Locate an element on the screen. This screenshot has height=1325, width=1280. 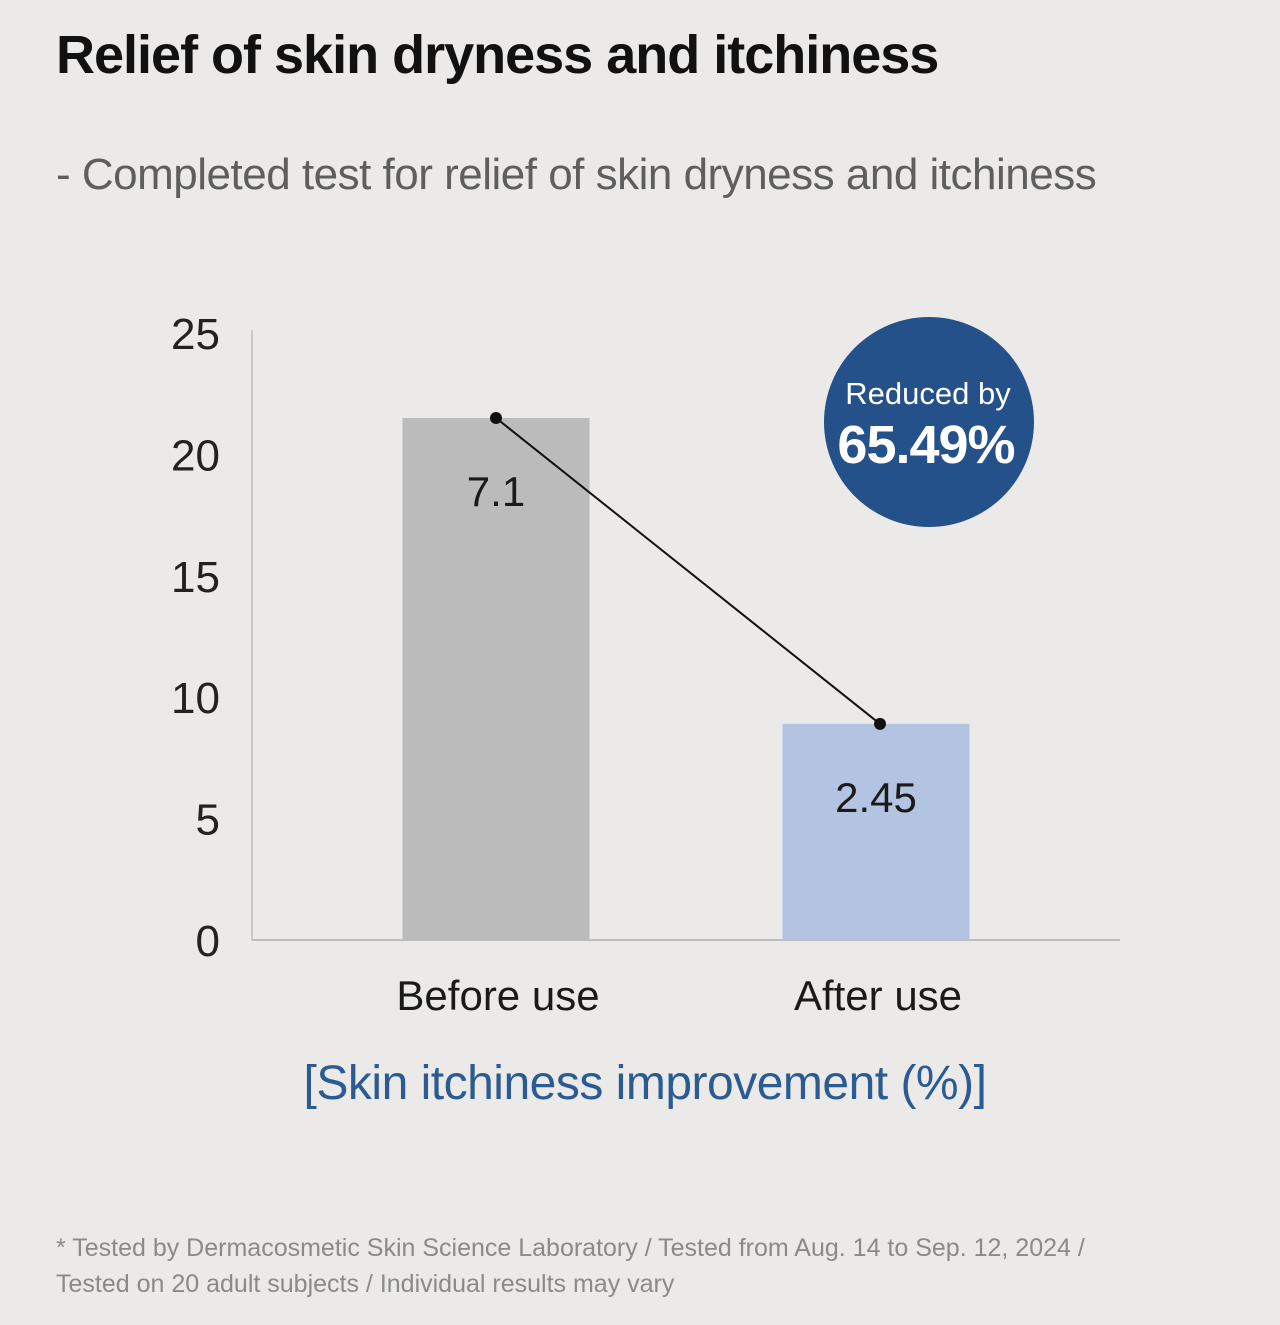
y-tick-label: 25 is located at coordinates (195, 334).